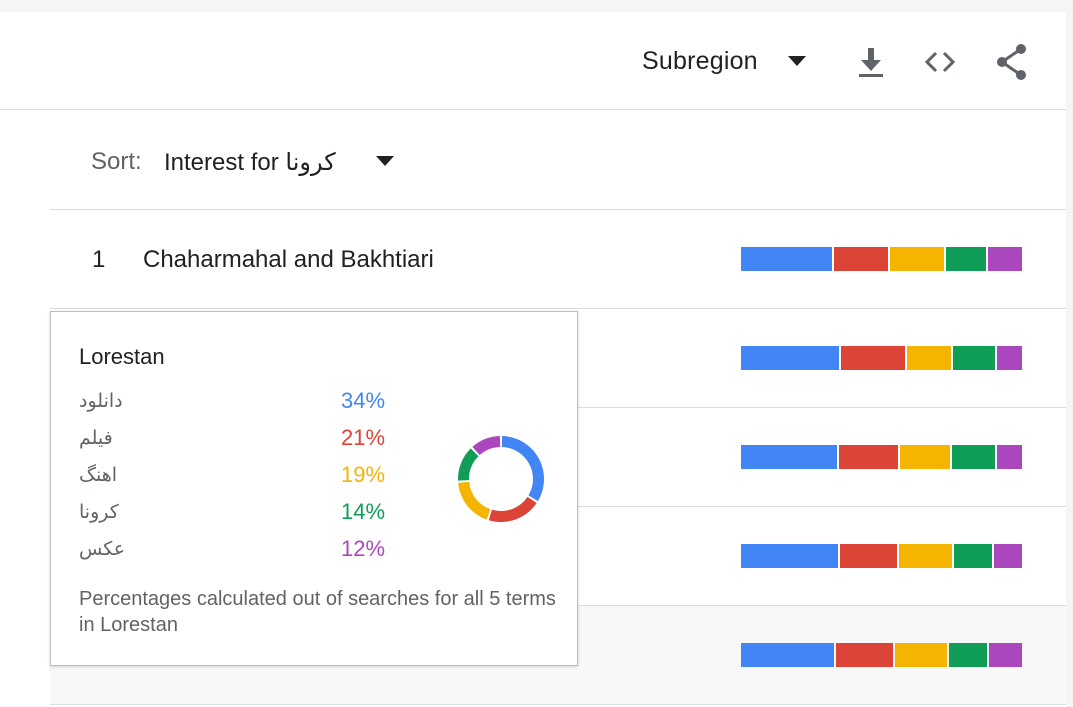 This screenshot has height=707, width=1073. I want to click on embed-button, so click(940, 62).